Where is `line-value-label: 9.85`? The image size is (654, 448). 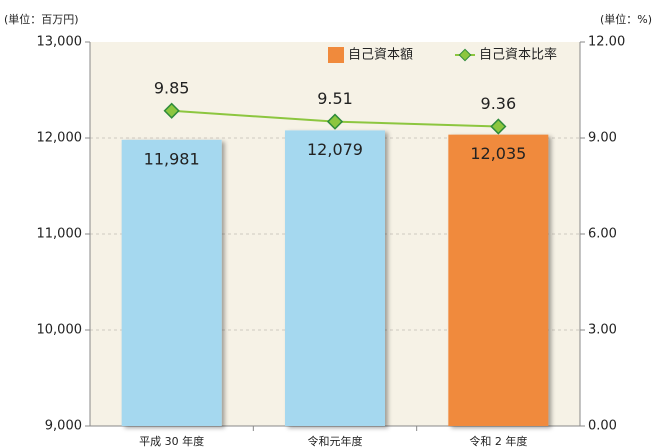 line-value-label: 9.85 is located at coordinates (172, 87).